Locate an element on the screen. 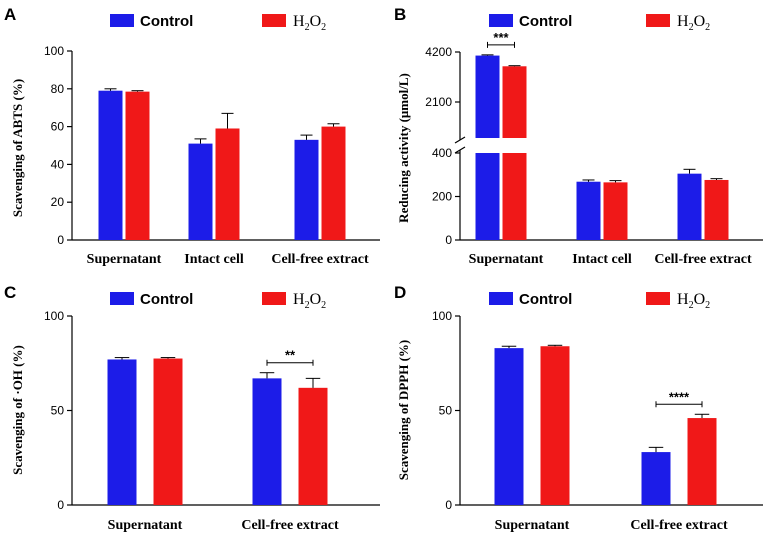  significance-label: **** is located at coordinates (679, 396).